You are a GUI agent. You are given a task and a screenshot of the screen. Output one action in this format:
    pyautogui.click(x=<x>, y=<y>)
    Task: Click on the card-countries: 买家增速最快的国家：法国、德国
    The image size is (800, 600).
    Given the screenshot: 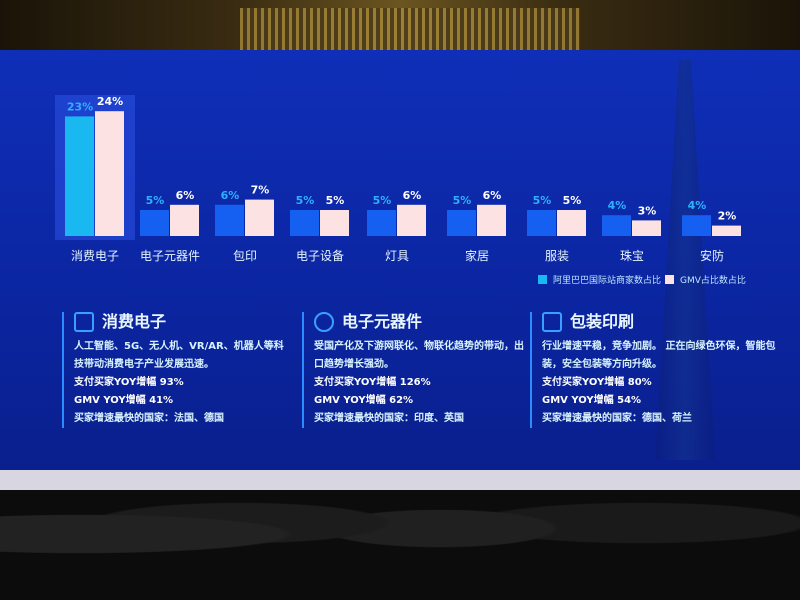 What is the action you would take?
    pyautogui.click(x=149, y=418)
    